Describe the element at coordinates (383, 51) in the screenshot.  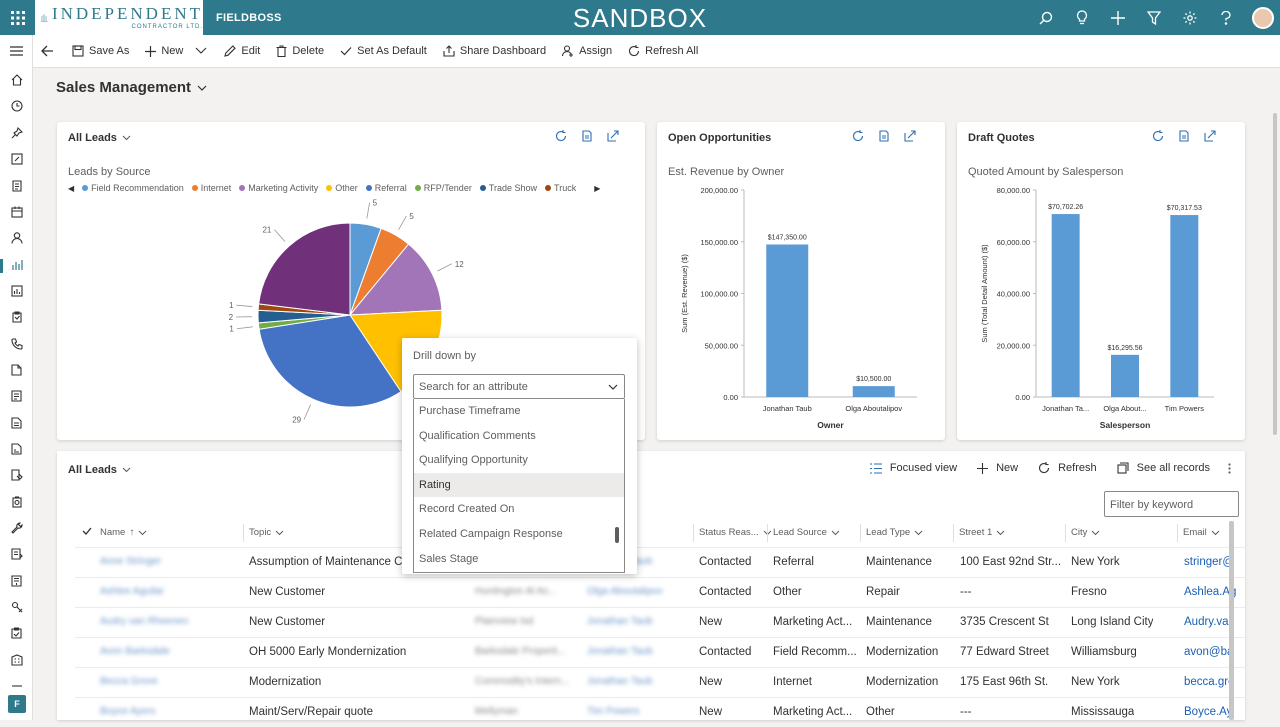
I see `set-as-default-button: Set As Default` at that location.